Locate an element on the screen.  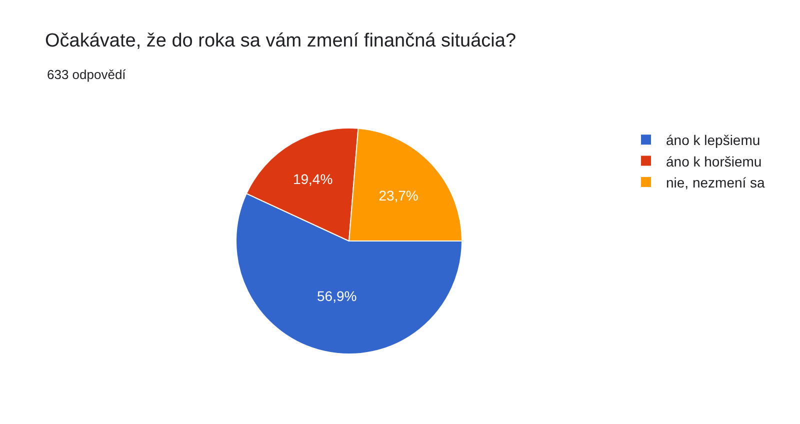
data-label: 56,9% is located at coordinates (336, 296).